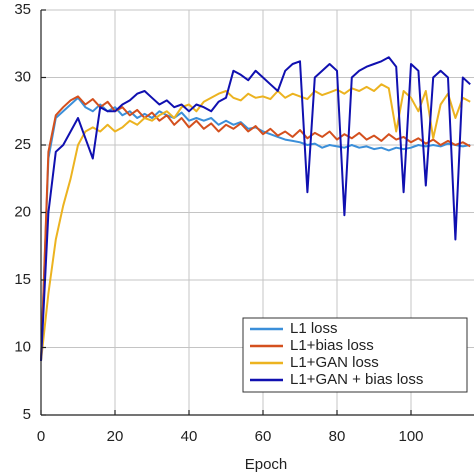 Image resolution: width=474 pixels, height=474 pixels. I want to click on legend-label: L1+GAN + bias loss, so click(356, 379).